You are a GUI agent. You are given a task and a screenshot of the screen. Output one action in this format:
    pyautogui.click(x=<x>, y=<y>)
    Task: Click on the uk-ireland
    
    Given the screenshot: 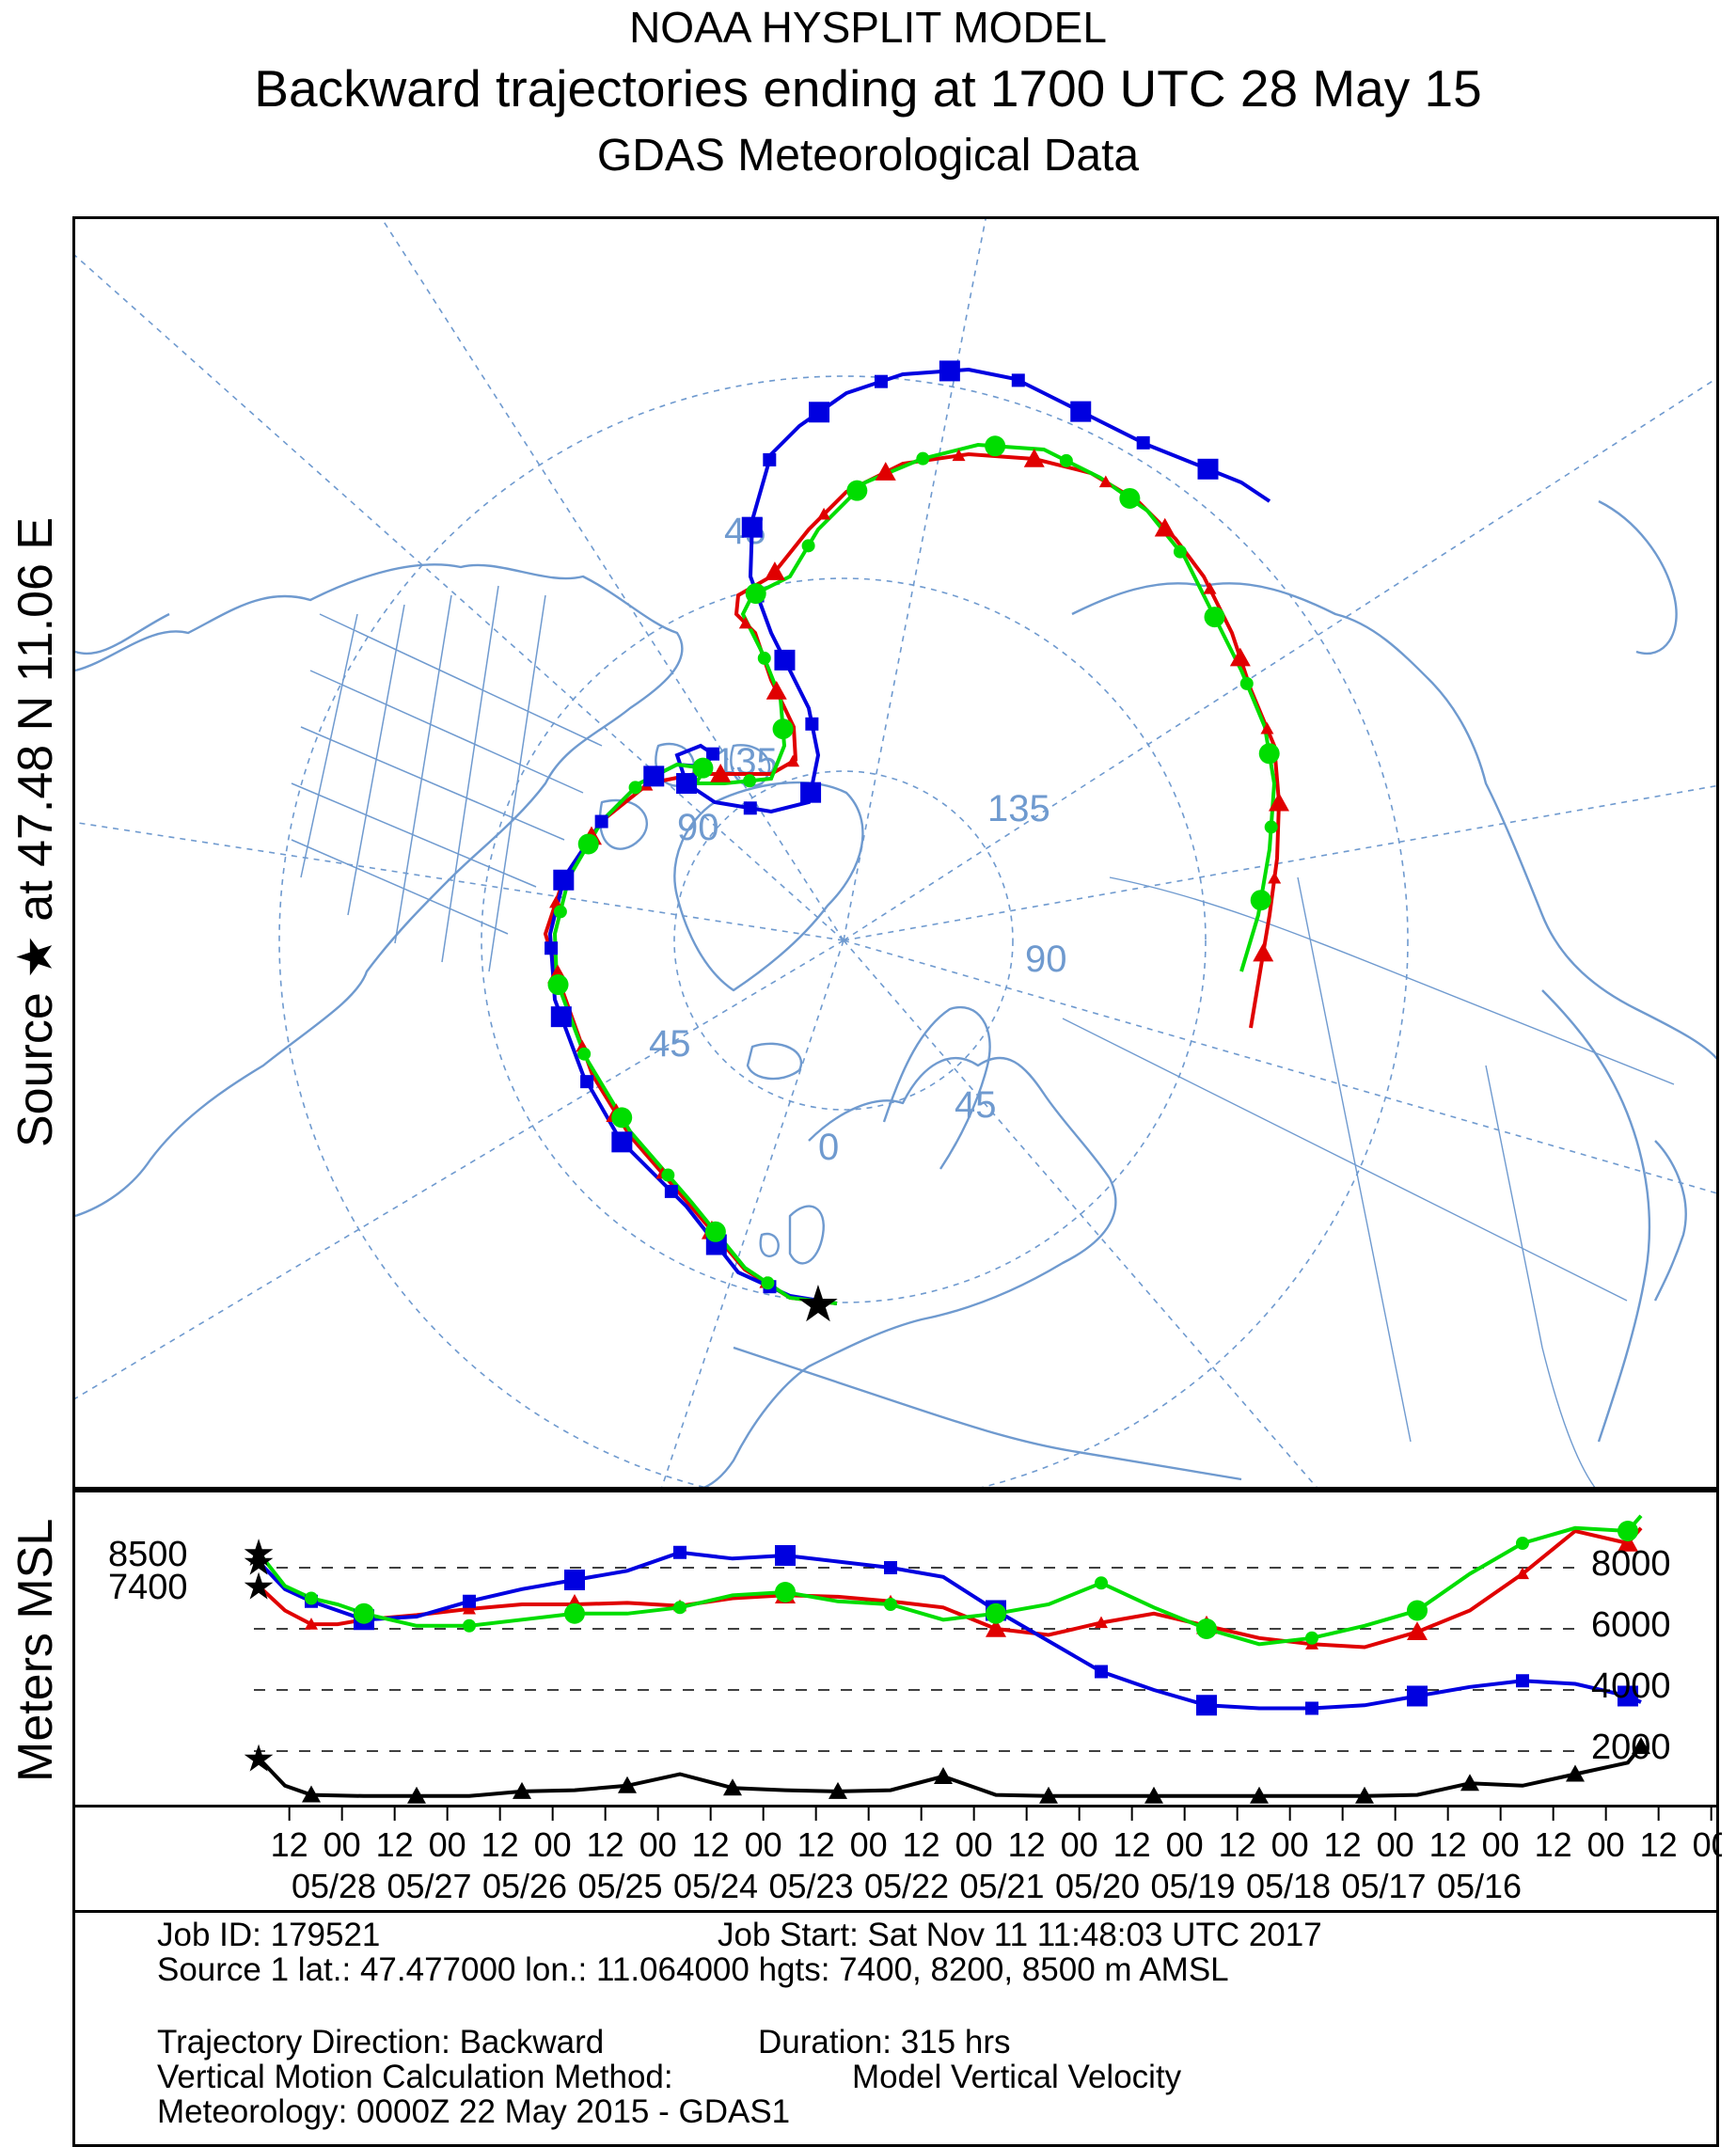 What is the action you would take?
    pyautogui.click(x=792, y=1235)
    